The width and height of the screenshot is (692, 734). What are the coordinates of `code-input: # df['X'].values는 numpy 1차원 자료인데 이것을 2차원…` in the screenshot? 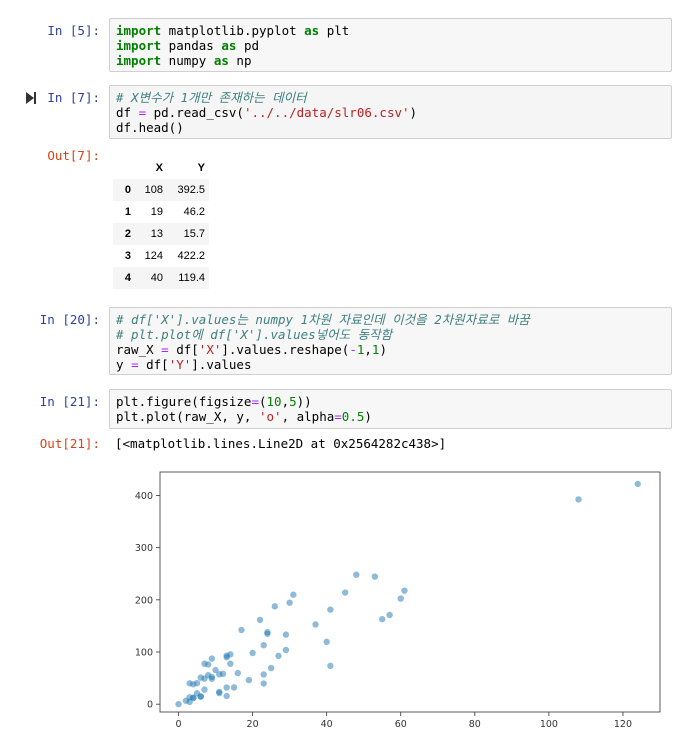 It's located at (390, 341).